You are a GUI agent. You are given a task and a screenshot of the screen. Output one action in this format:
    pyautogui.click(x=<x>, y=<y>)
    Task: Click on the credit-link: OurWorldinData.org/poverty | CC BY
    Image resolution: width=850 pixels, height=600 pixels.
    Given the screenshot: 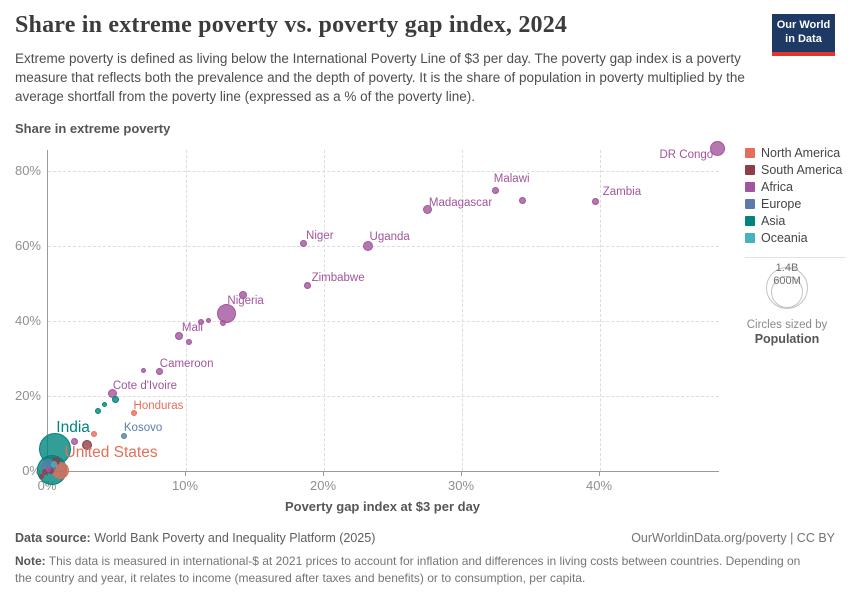 What is the action you would take?
    pyautogui.click(x=733, y=538)
    